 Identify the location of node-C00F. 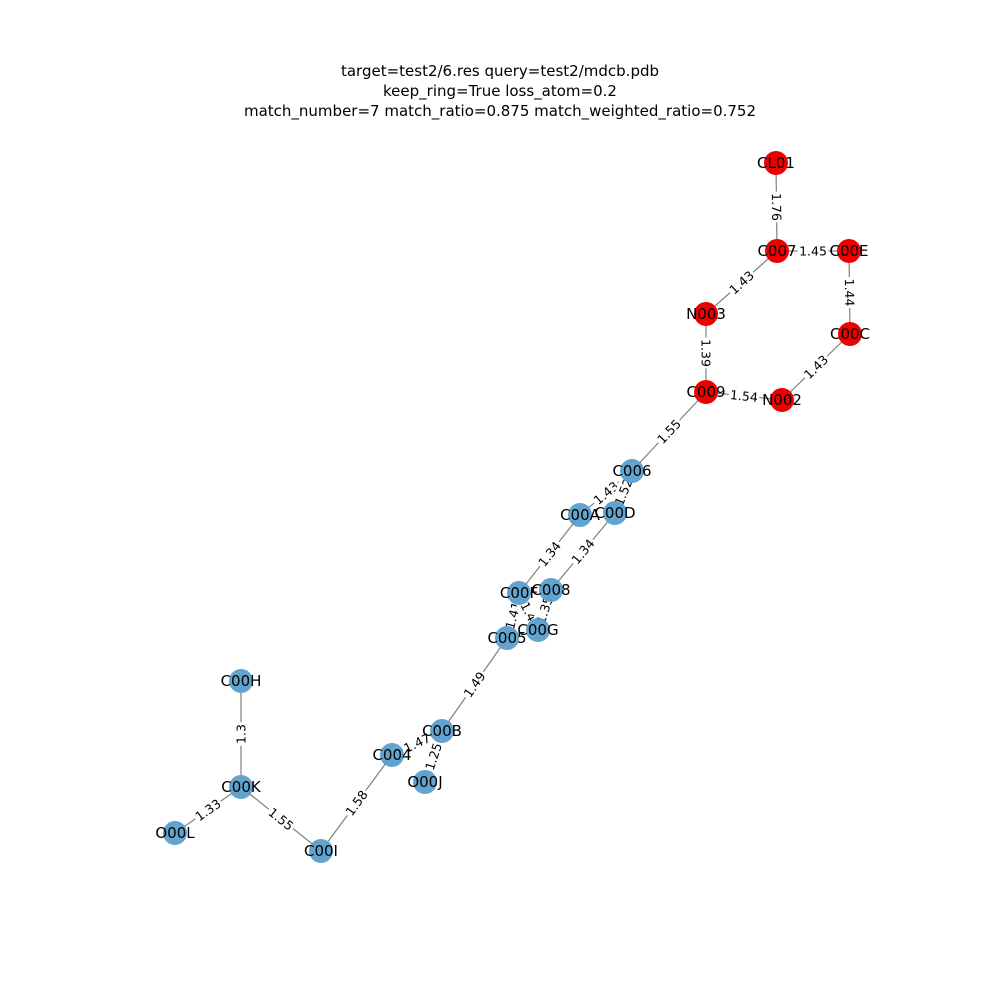
(519, 593).